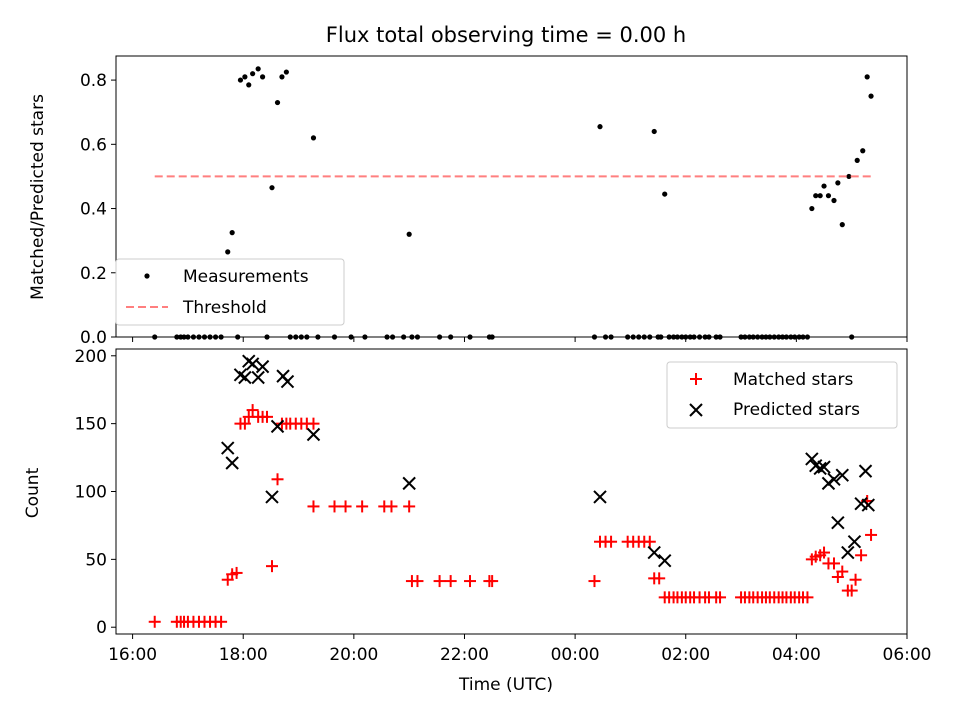  I want to click on top-legend: Measurements Threshold, so click(230, 292).